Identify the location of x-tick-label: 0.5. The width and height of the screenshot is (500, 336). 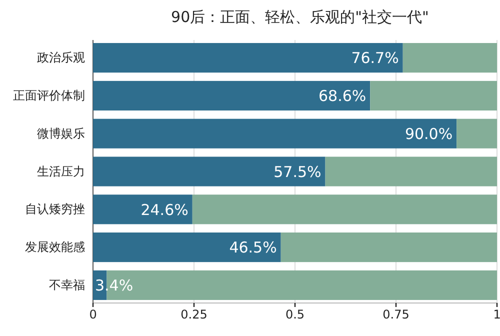
(295, 315).